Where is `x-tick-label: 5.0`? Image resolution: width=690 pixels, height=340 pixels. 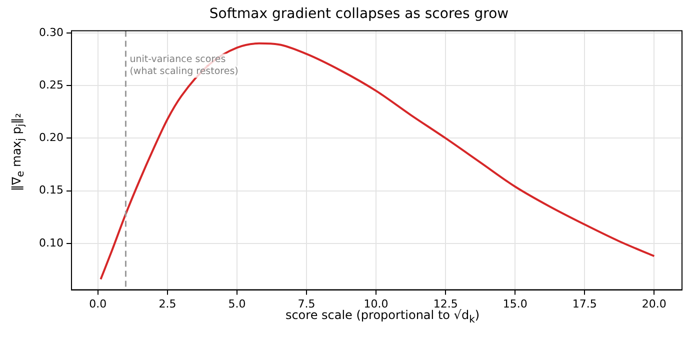
x-tick-label: 5.0 is located at coordinates (237, 303).